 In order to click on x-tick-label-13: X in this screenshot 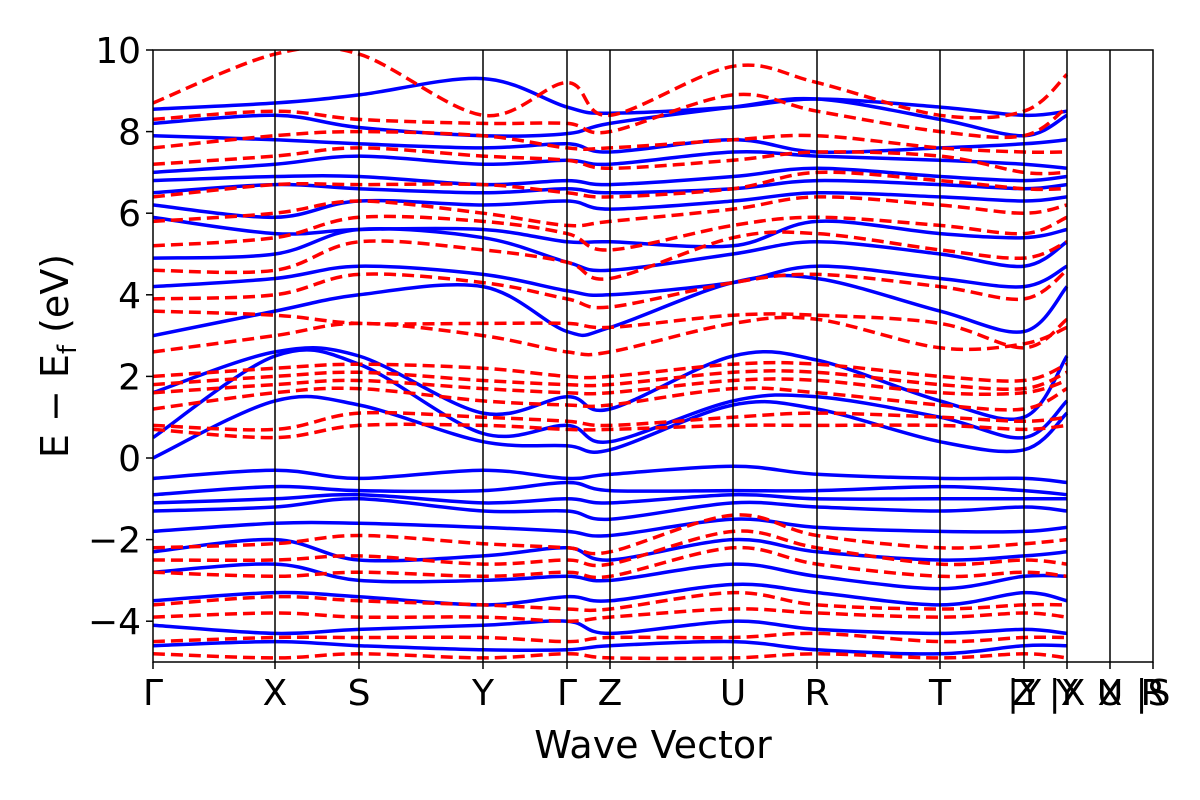, I will do `click(1110, 693)`.